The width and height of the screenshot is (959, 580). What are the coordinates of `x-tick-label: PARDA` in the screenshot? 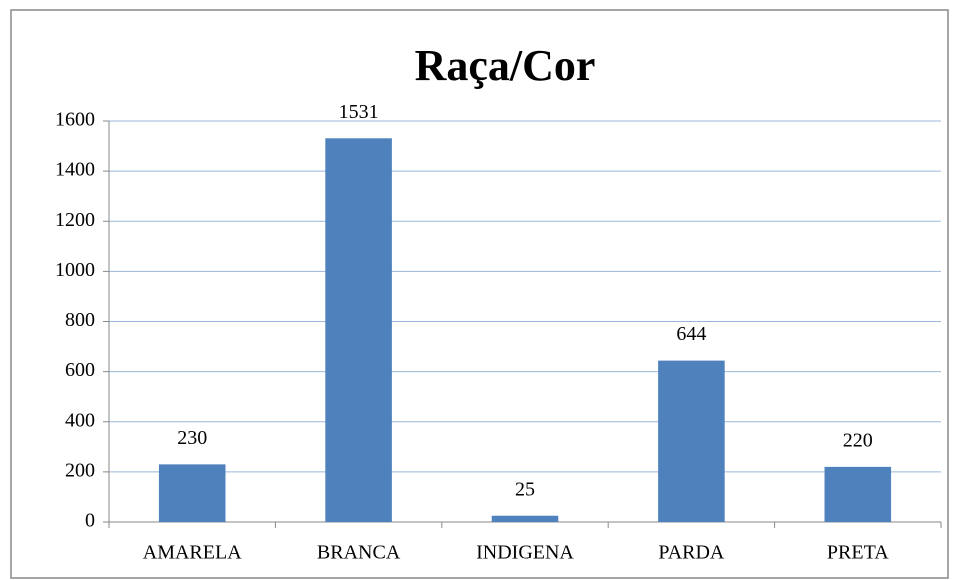 It's located at (691, 553).